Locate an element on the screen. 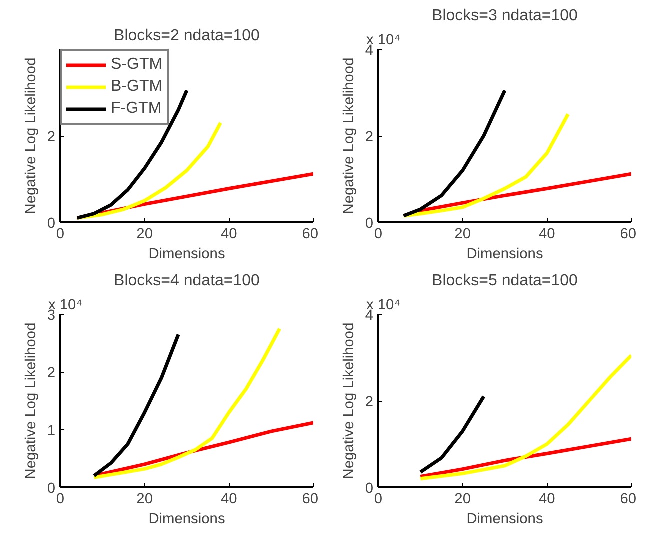 This screenshot has height=542, width=647. chart-title: Blocks=2 ndata=100 is located at coordinates (187, 36).